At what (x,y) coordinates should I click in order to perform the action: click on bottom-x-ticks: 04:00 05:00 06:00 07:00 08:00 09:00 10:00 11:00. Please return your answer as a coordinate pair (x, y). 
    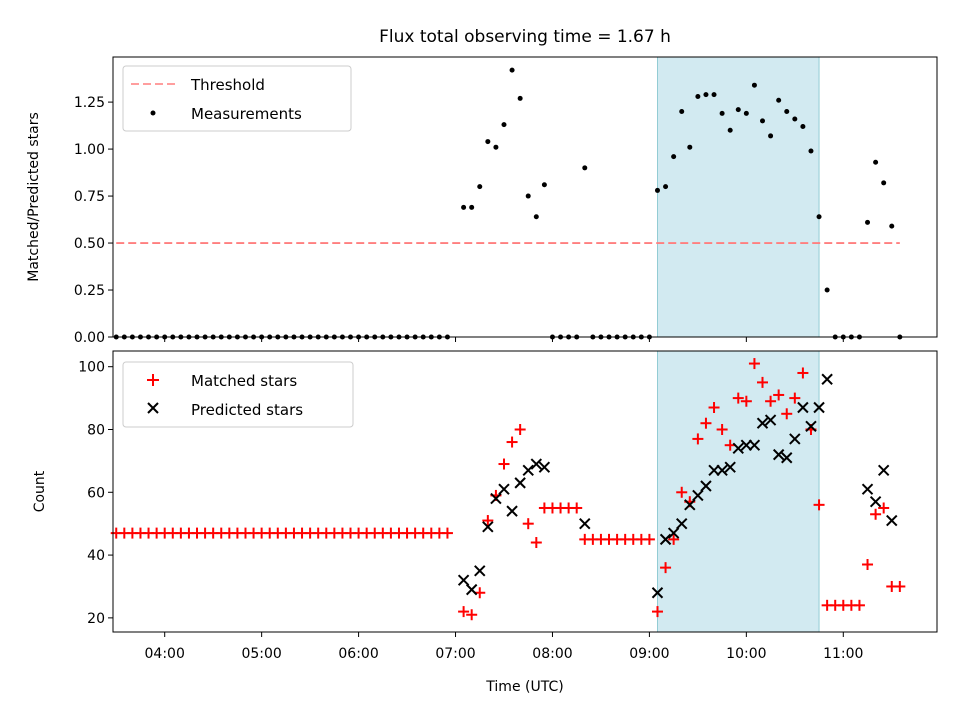
    Looking at the image, I should click on (504, 647).